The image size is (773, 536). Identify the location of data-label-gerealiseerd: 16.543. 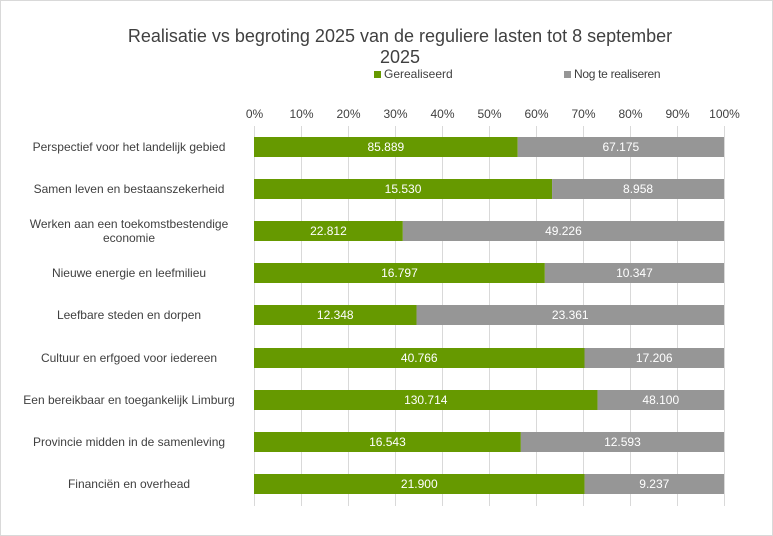
(387, 442).